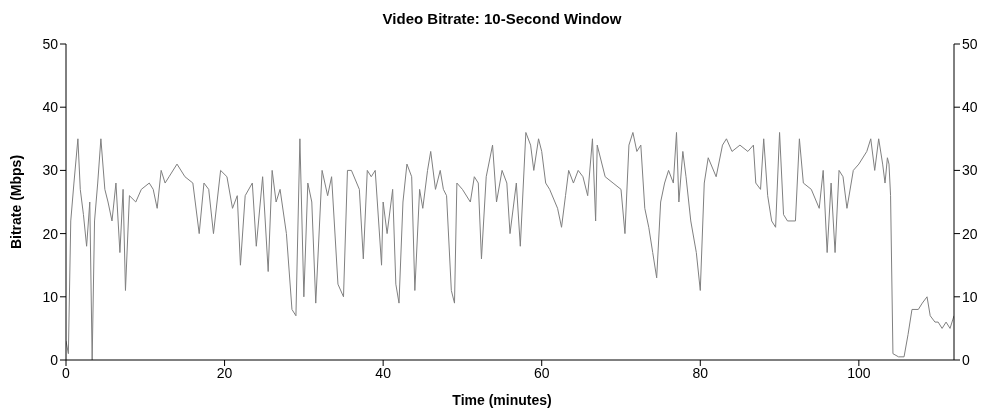 The width and height of the screenshot is (1004, 420). I want to click on x-axis-title: Time (minutes), so click(502, 400).